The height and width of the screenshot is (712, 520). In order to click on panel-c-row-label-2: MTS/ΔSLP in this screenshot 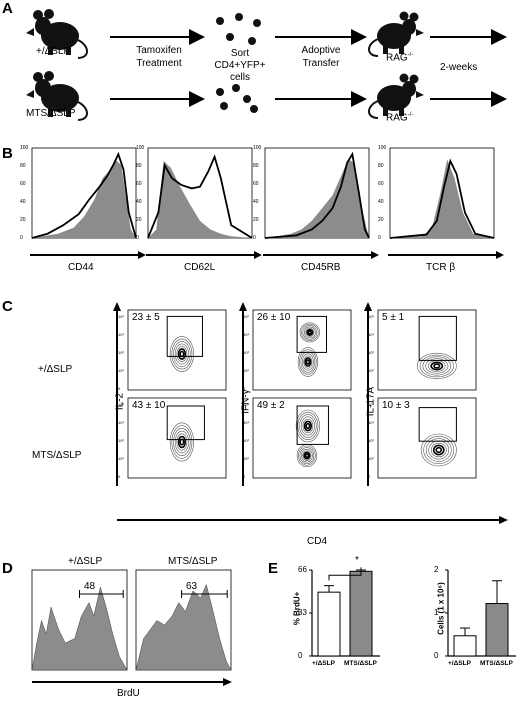, I will do `click(57, 455)`.